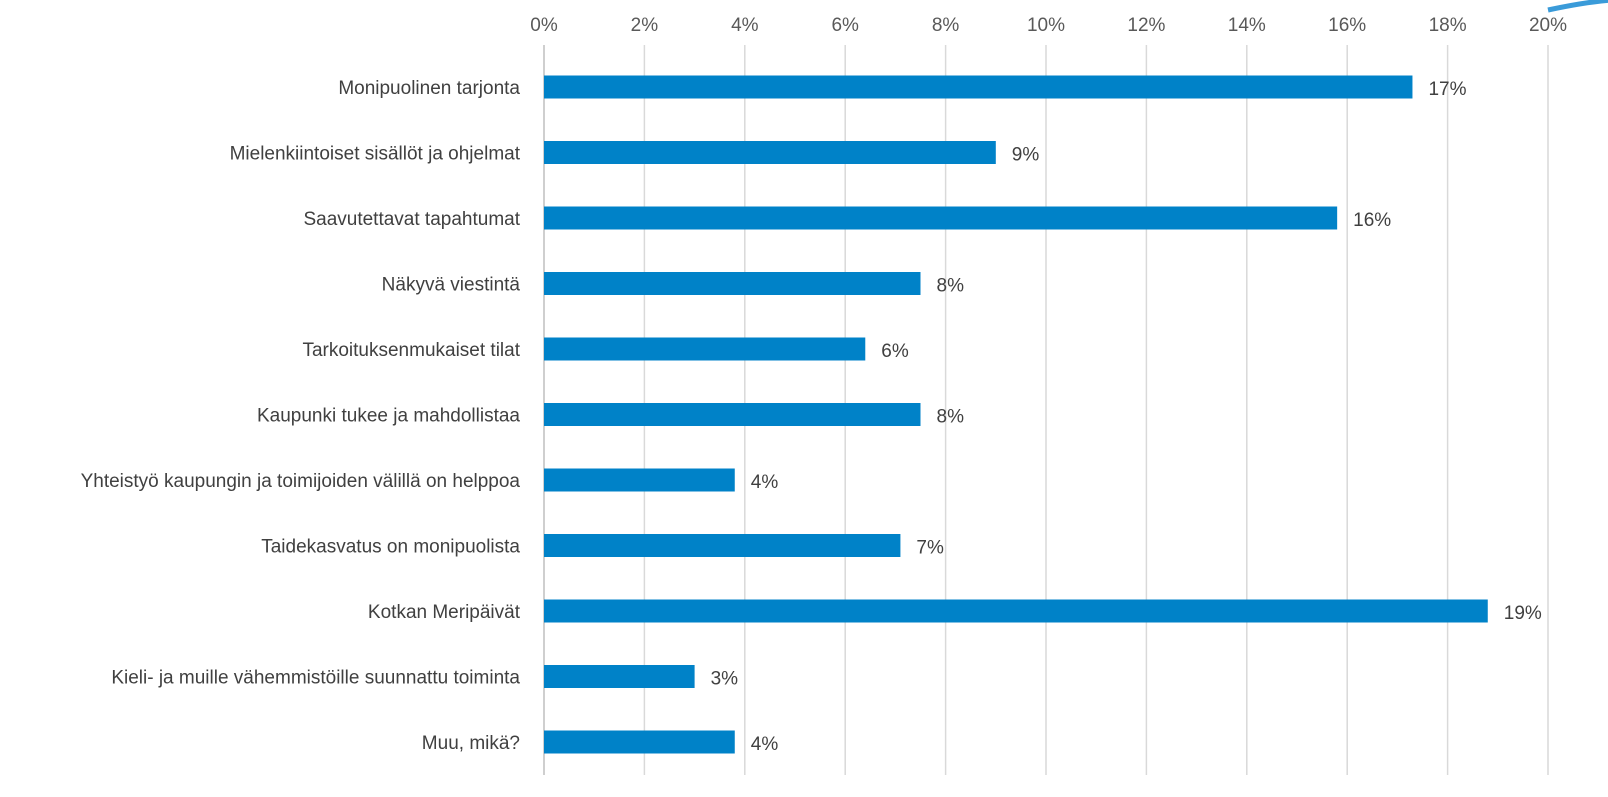 This screenshot has width=1608, height=797. What do you see at coordinates (725, 679) in the screenshot?
I see `data-label: 3%` at bounding box center [725, 679].